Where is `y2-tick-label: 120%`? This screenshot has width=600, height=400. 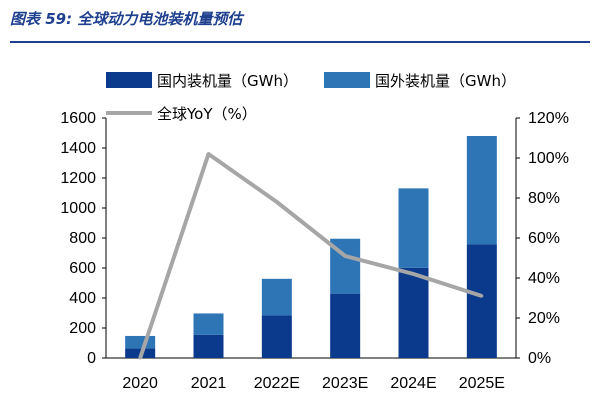
y2-tick-label: 120% is located at coordinates (548, 118).